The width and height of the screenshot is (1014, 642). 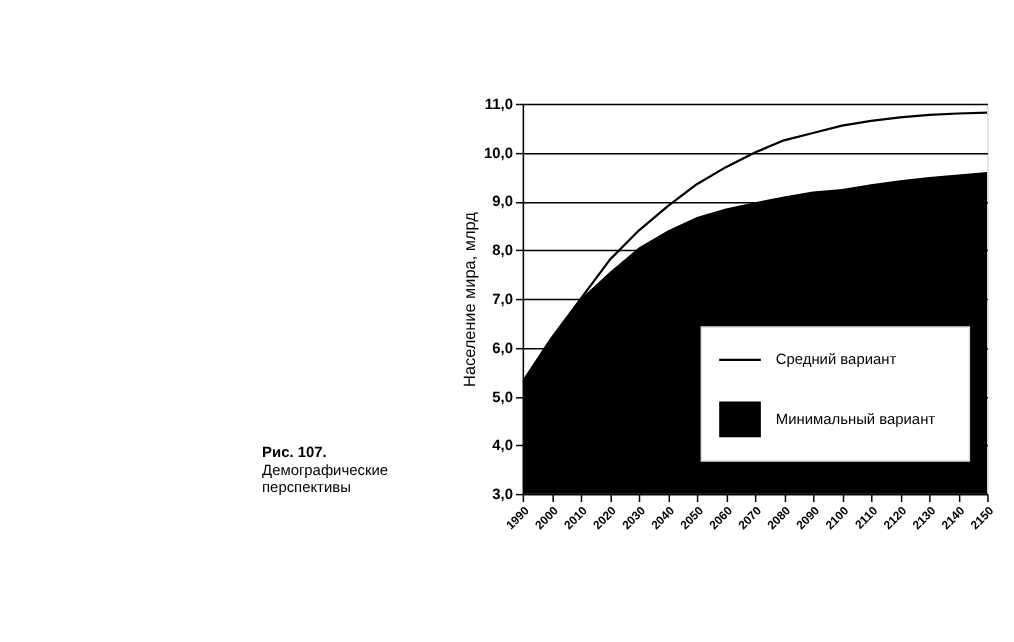 I want to click on y-tick-label: 9,0, so click(x=502, y=201).